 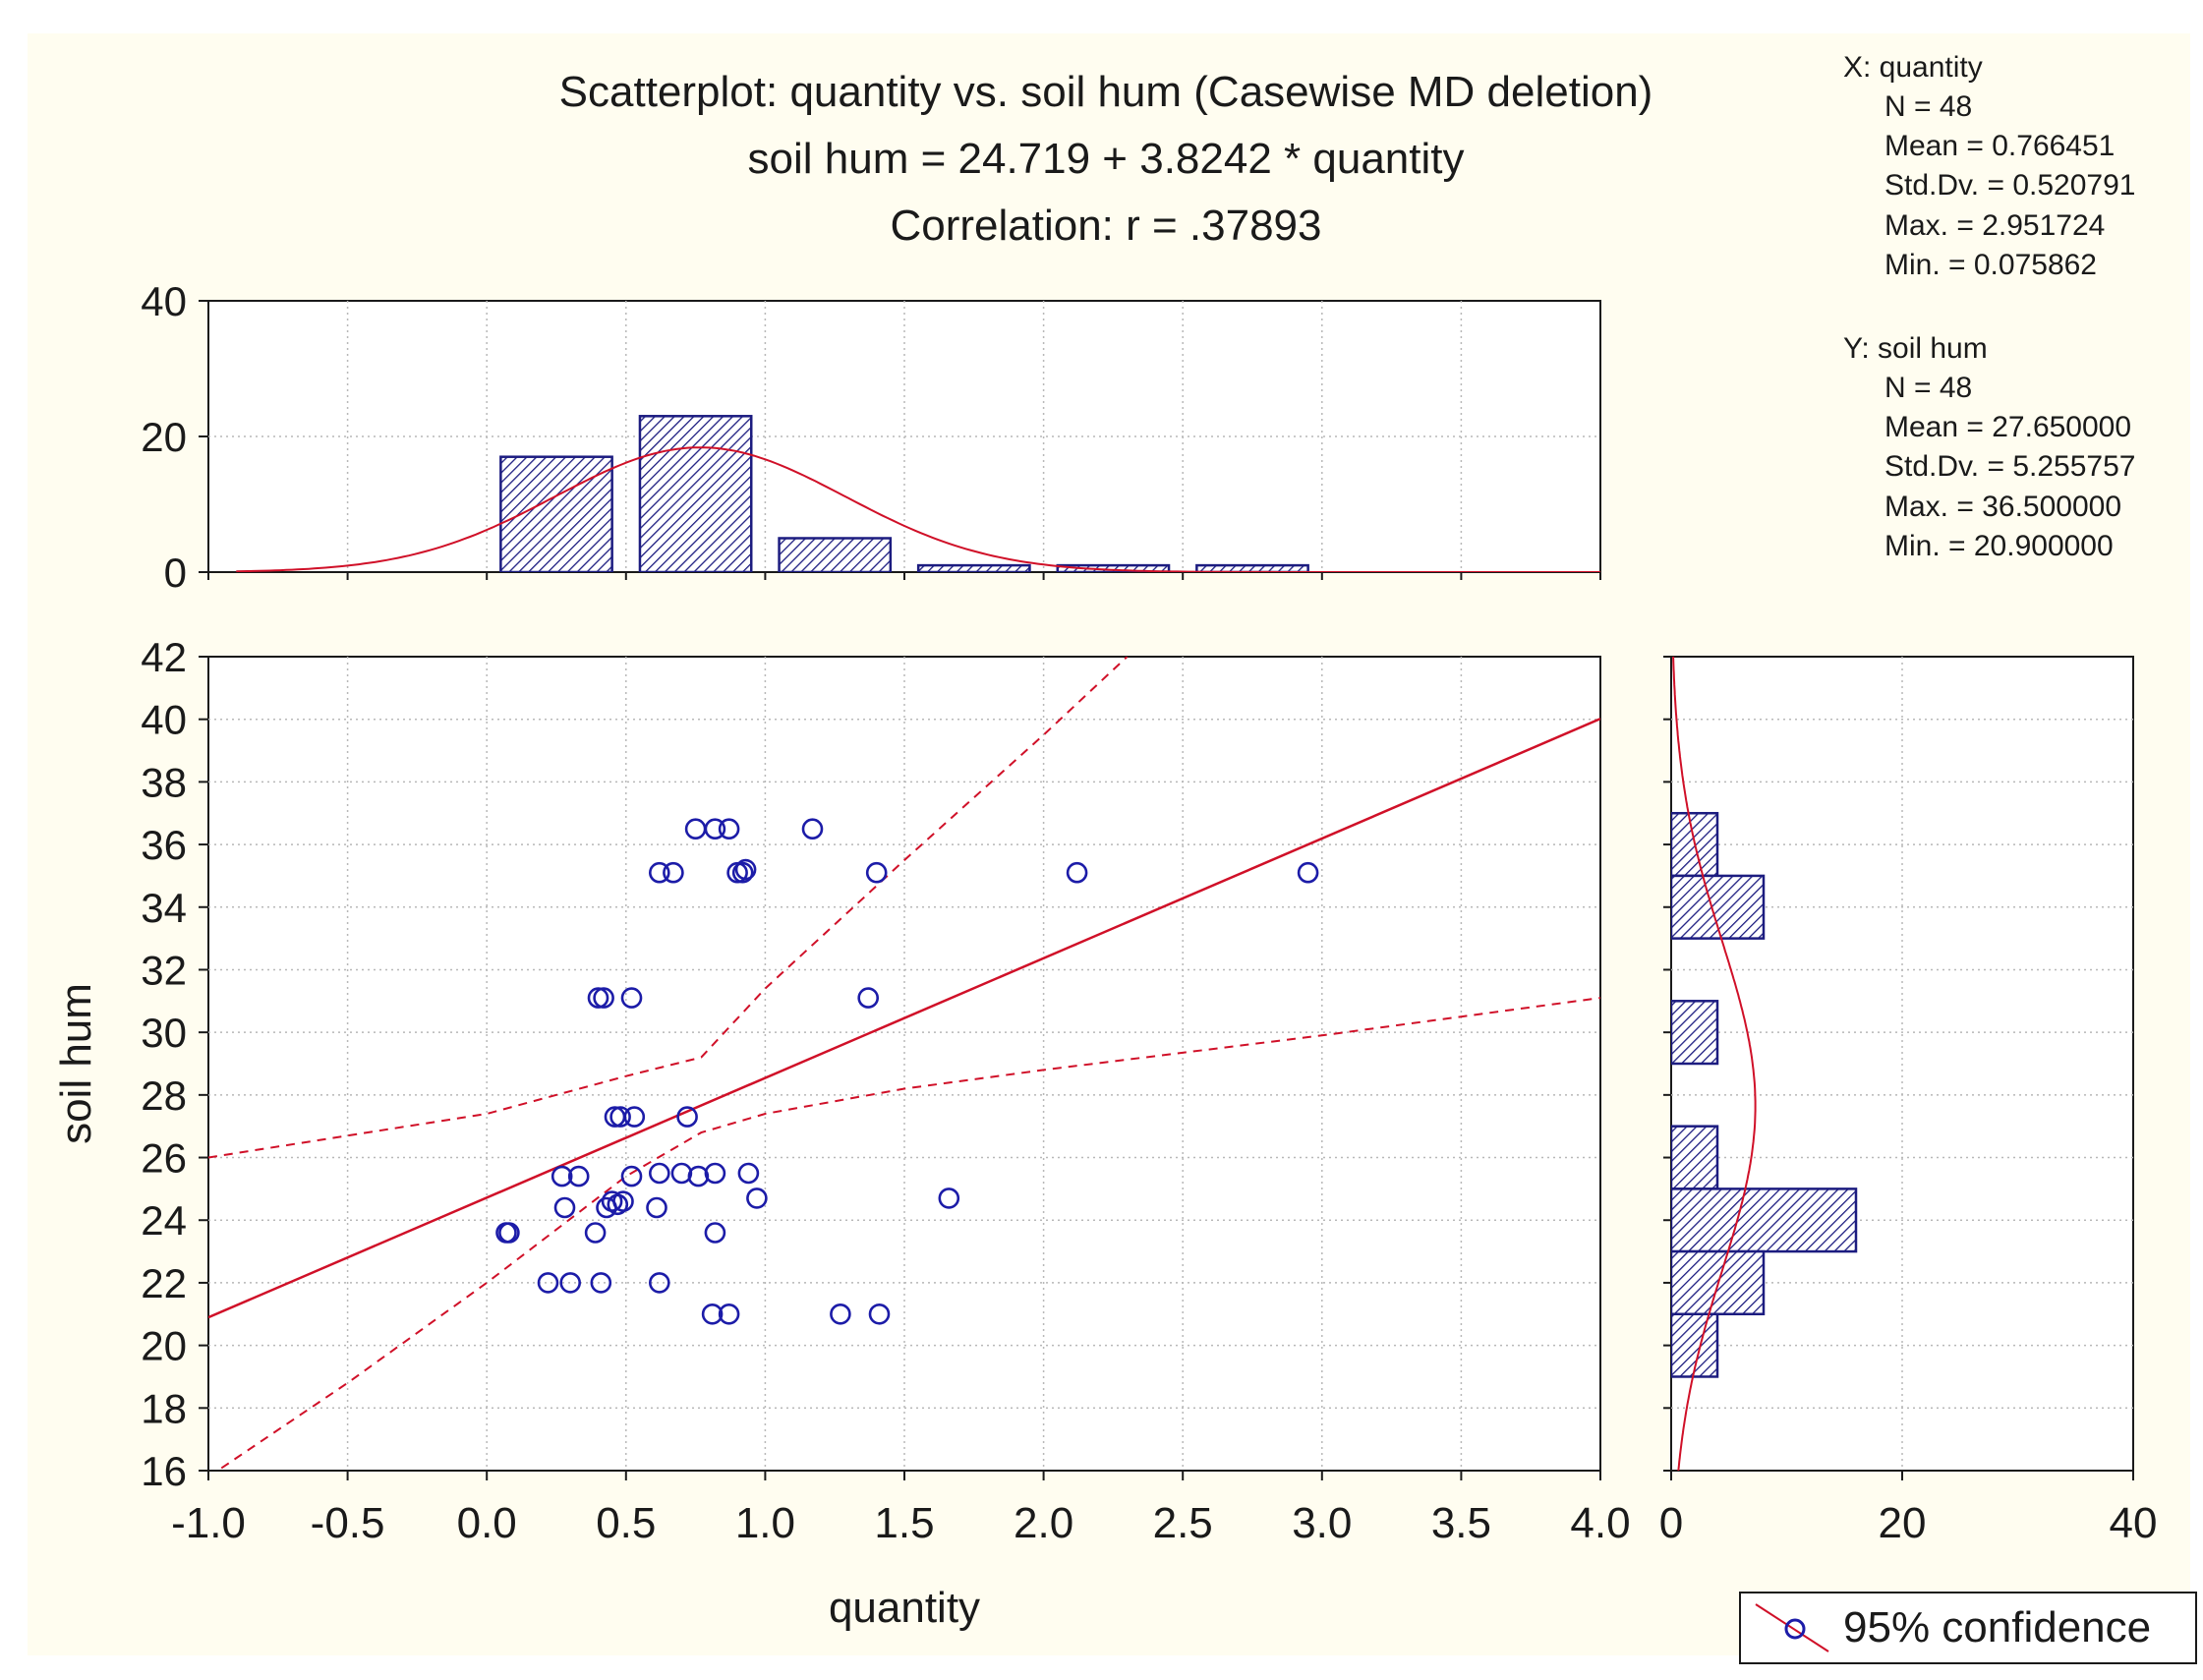 What do you see at coordinates (164, 1471) in the screenshot?
I see `y-tick-label: 16` at bounding box center [164, 1471].